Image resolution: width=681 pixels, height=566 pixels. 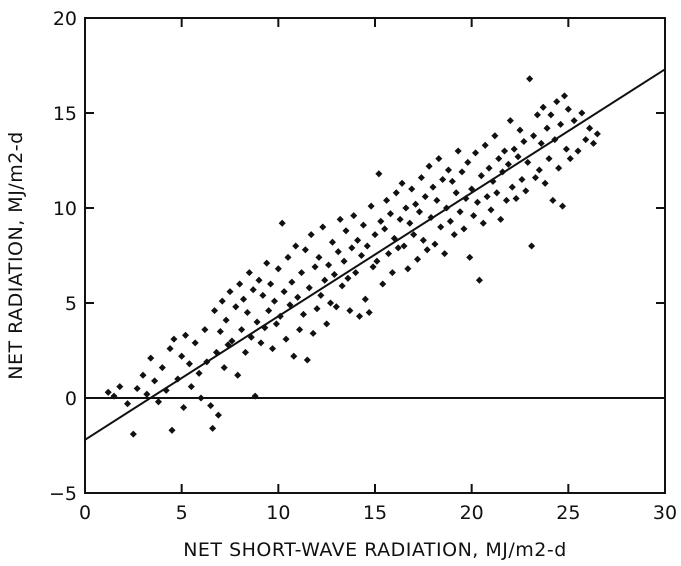 I want to click on y-tick-label: 0, so click(x=71, y=399).